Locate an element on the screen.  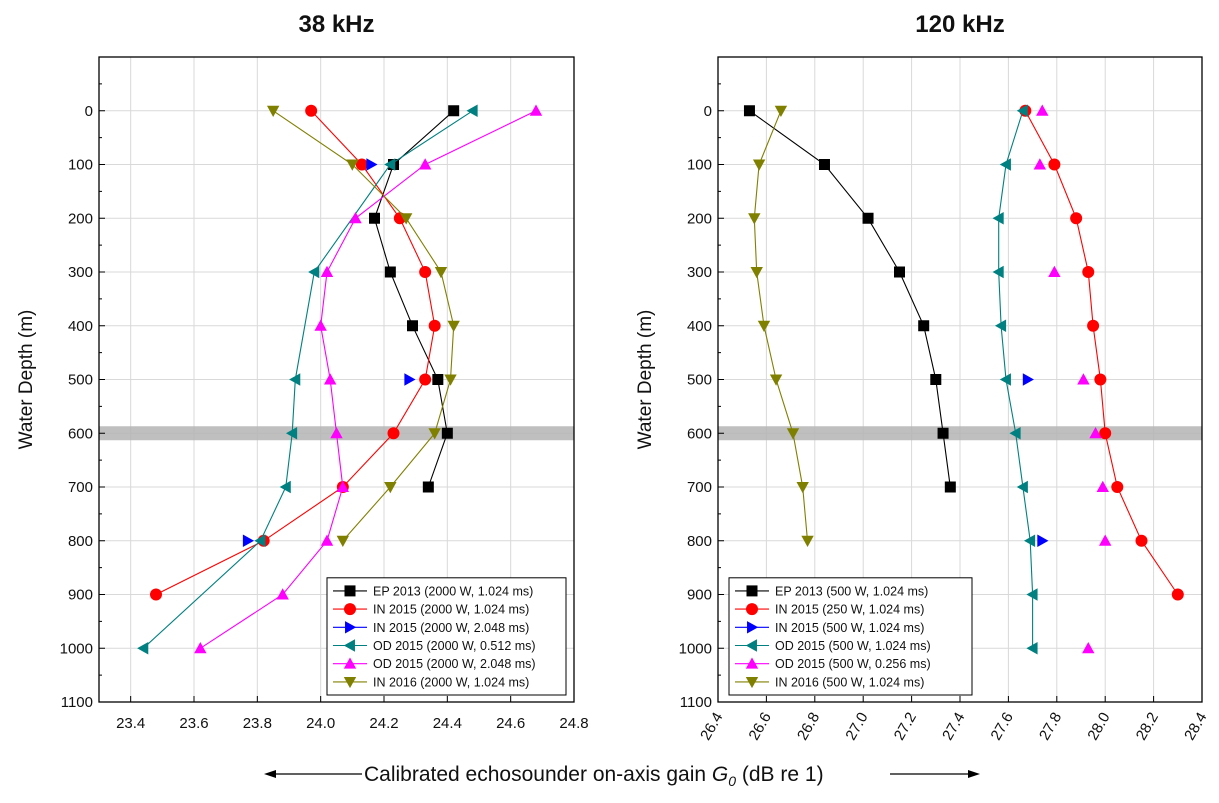
panel-2-xtick-label: 26.6 is located at coordinates (760, 727).